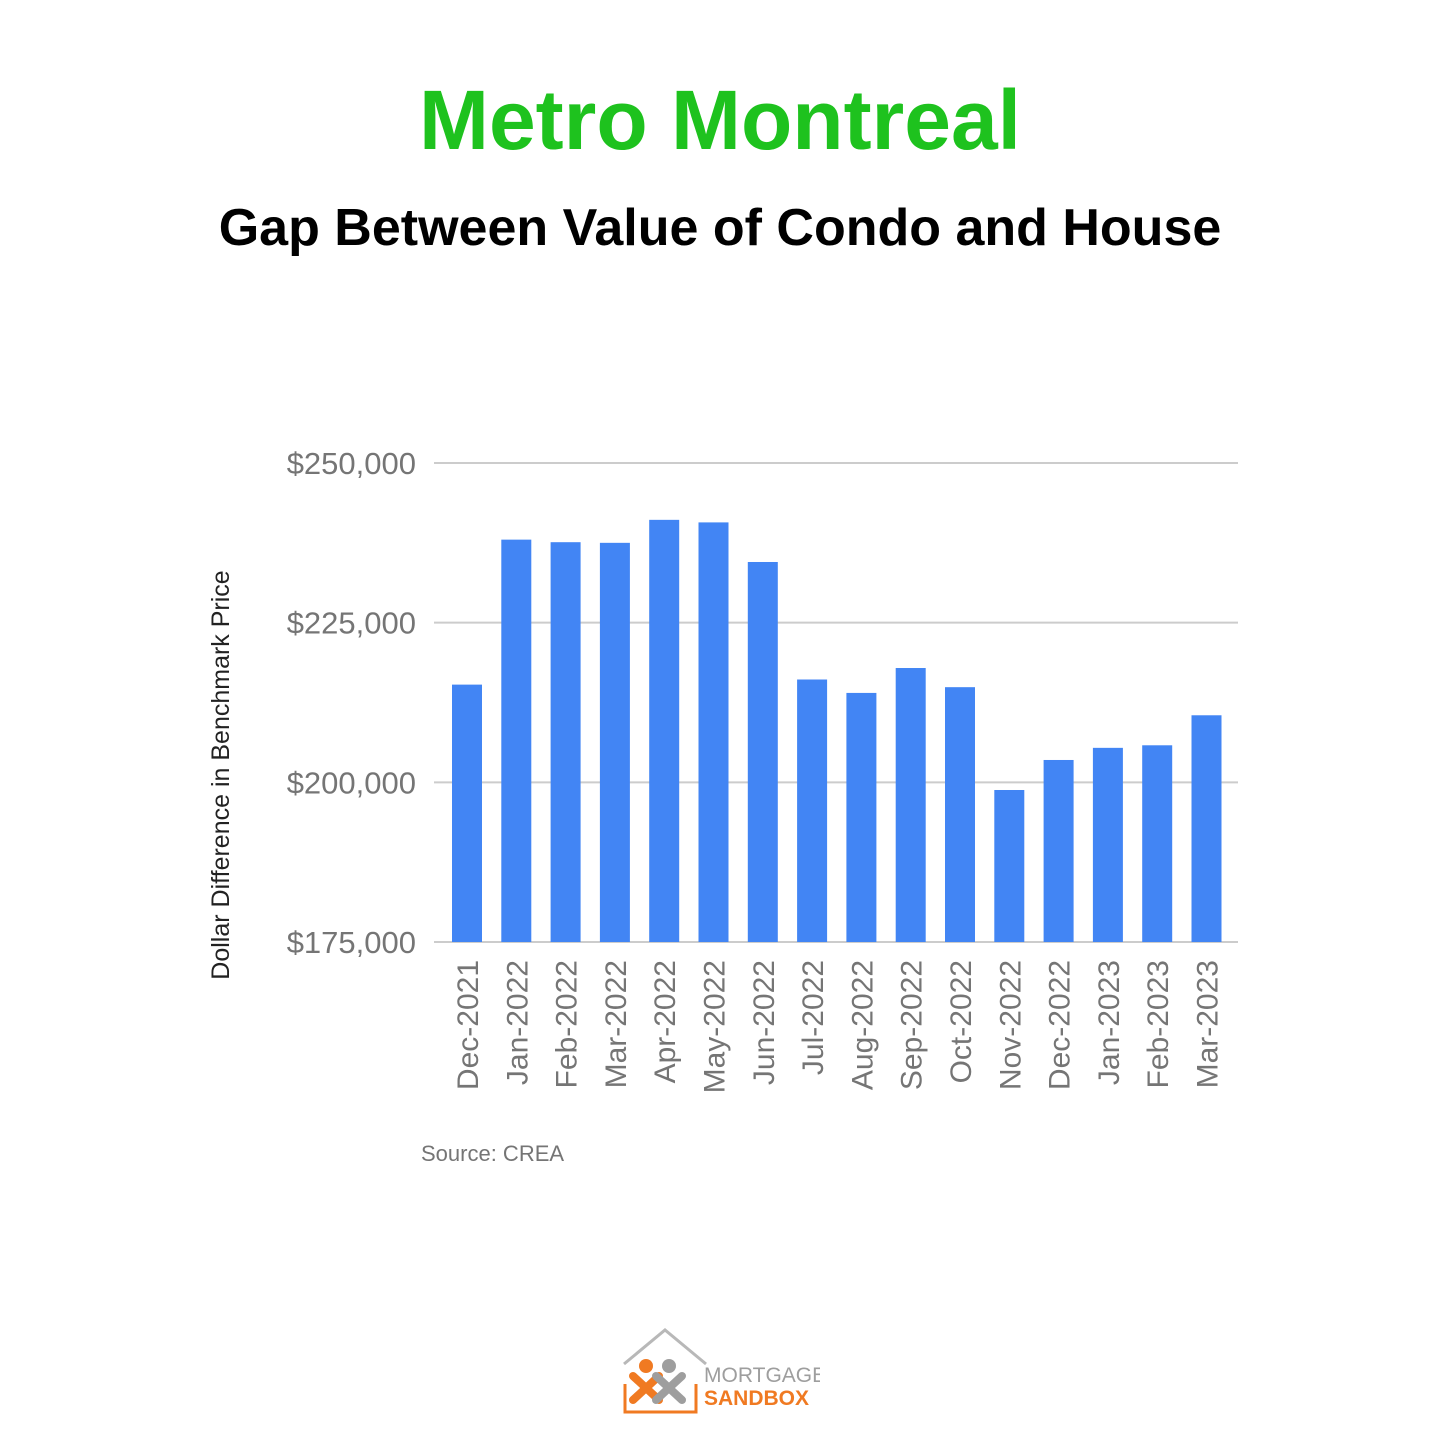  I want to click on bar-aug-2022, so click(861, 817).